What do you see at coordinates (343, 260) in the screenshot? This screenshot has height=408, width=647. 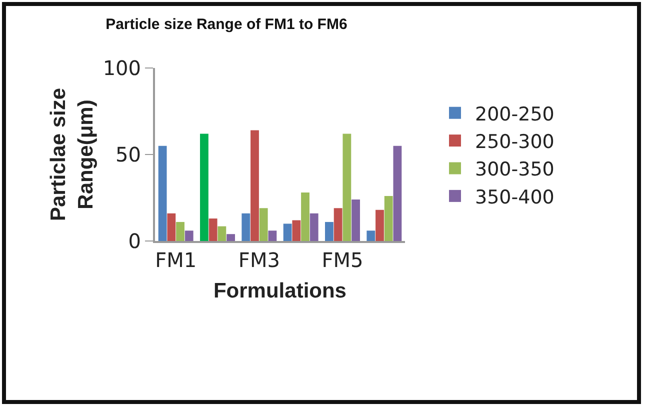 I see `x-tick-label: FM5` at bounding box center [343, 260].